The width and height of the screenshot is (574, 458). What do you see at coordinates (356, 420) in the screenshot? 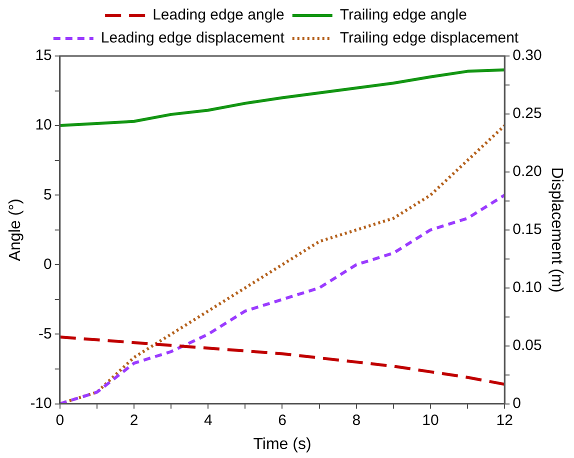
I see `x-tick-label: 8` at bounding box center [356, 420].